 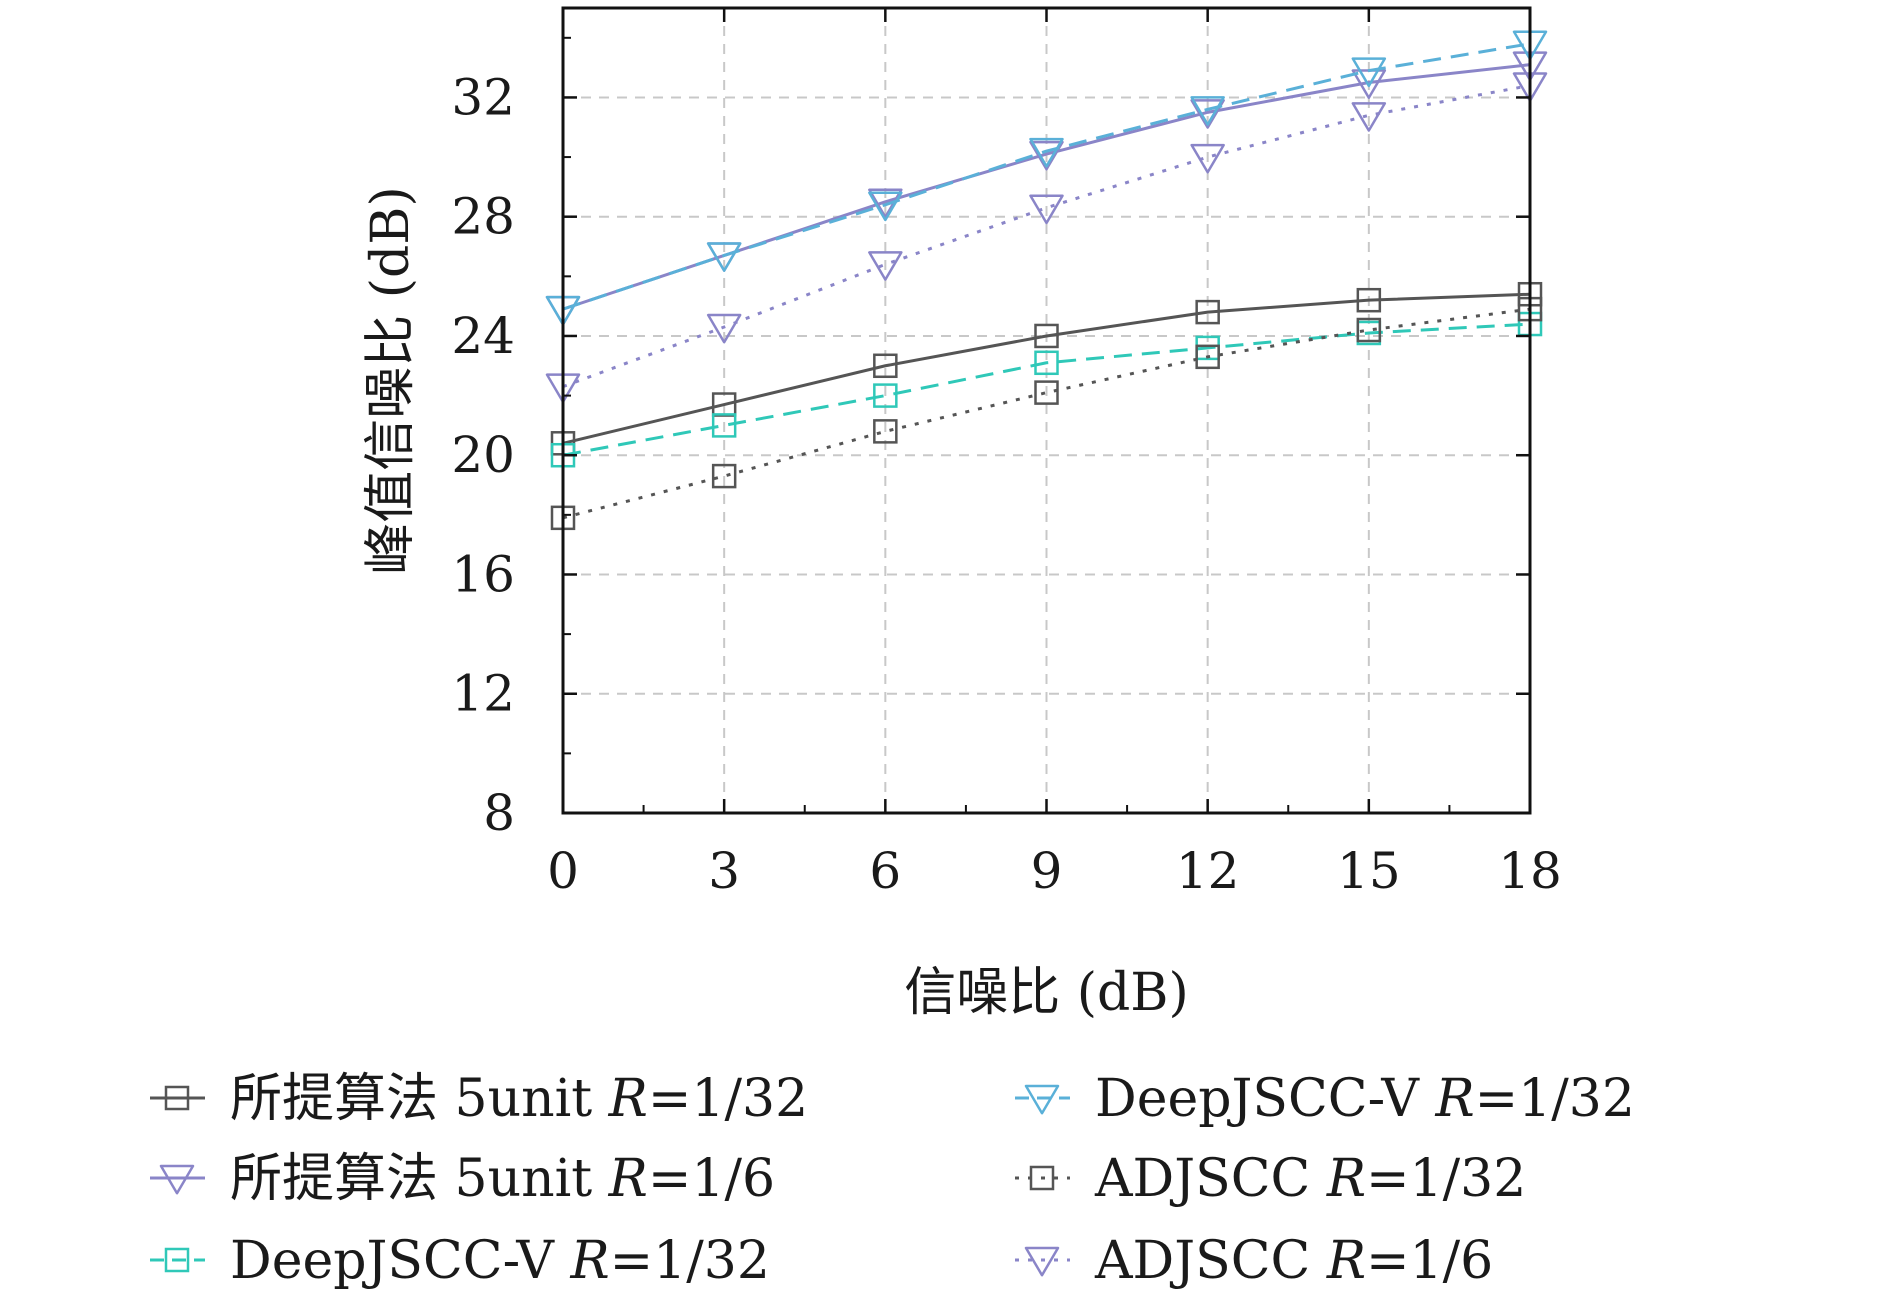 What do you see at coordinates (563, 871) in the screenshot?
I see `x-tick-label: 0` at bounding box center [563, 871].